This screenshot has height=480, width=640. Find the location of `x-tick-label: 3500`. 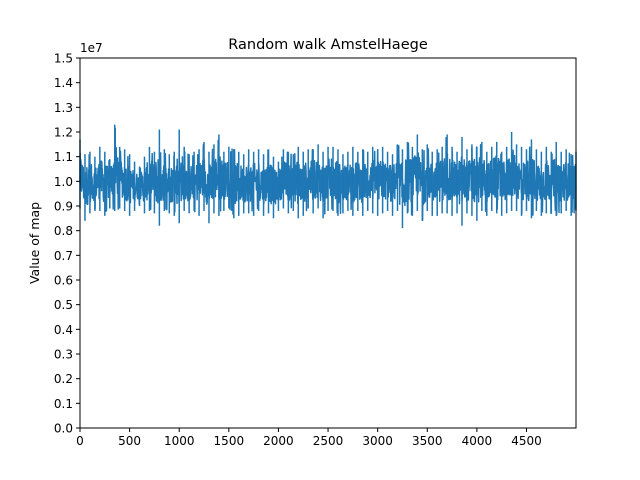

x-tick-label: 3500 is located at coordinates (427, 441).